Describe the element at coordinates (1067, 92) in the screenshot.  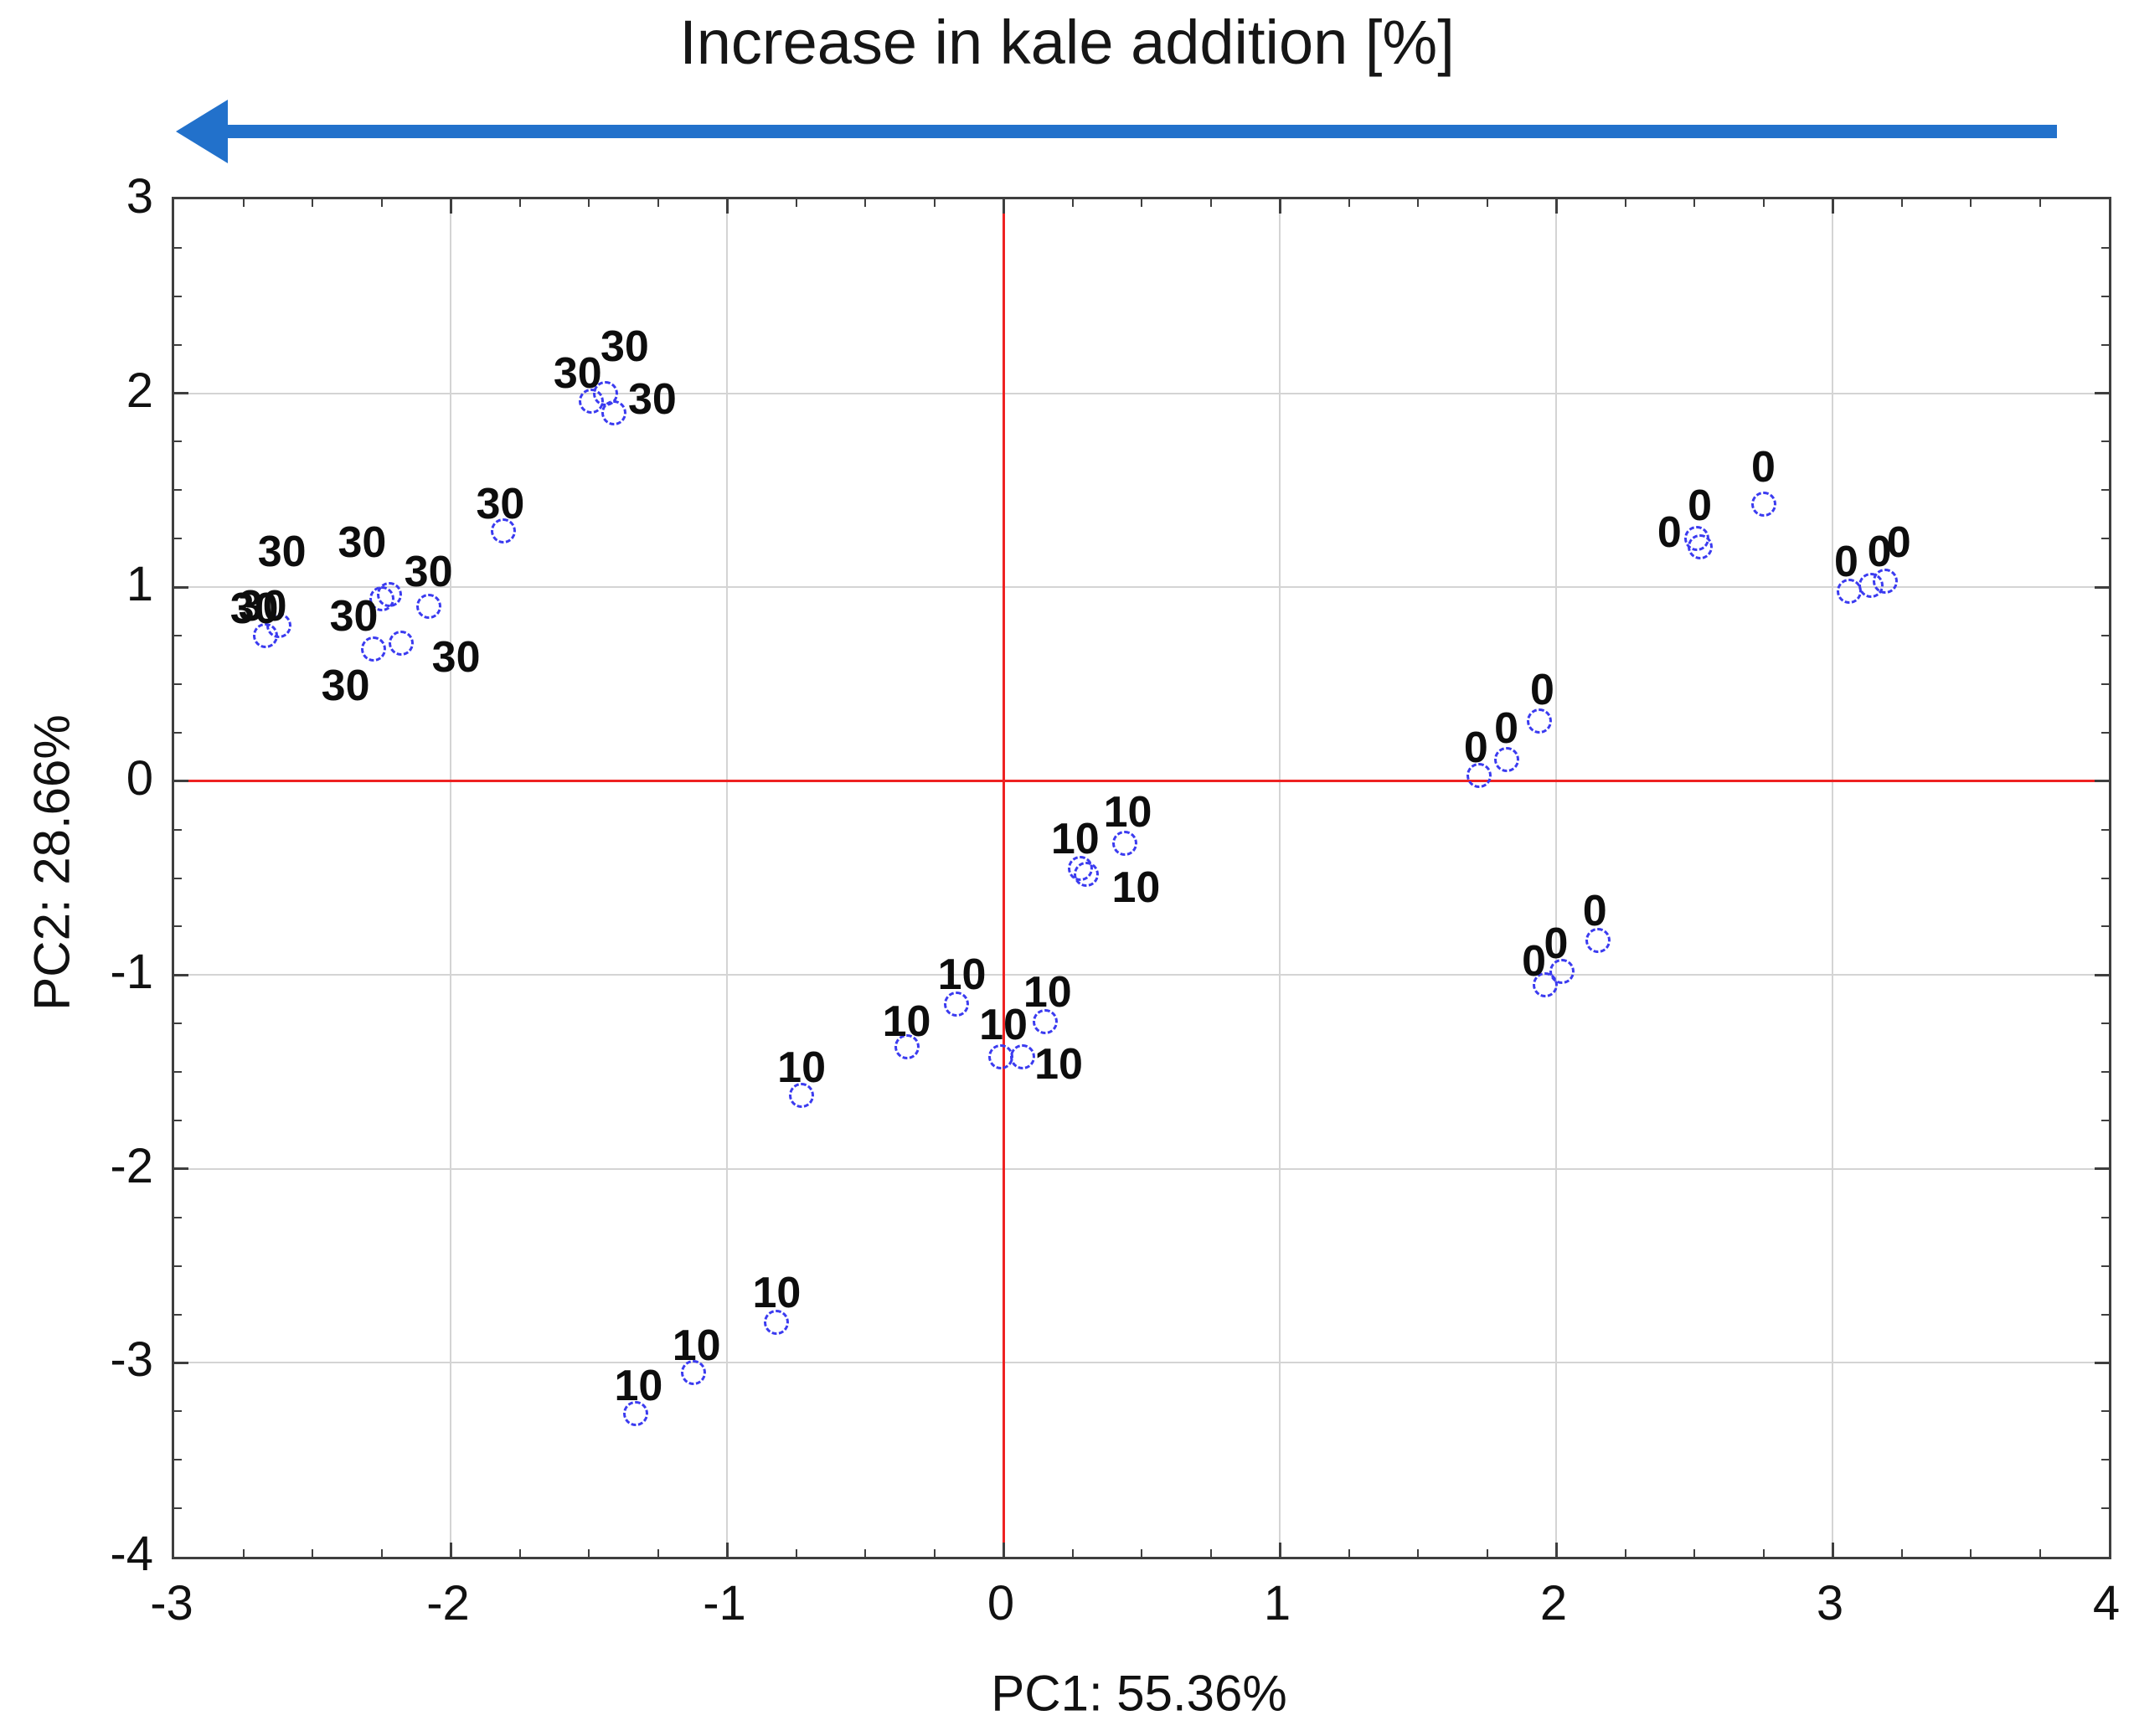
I see `kale-direction-arrow` at that location.